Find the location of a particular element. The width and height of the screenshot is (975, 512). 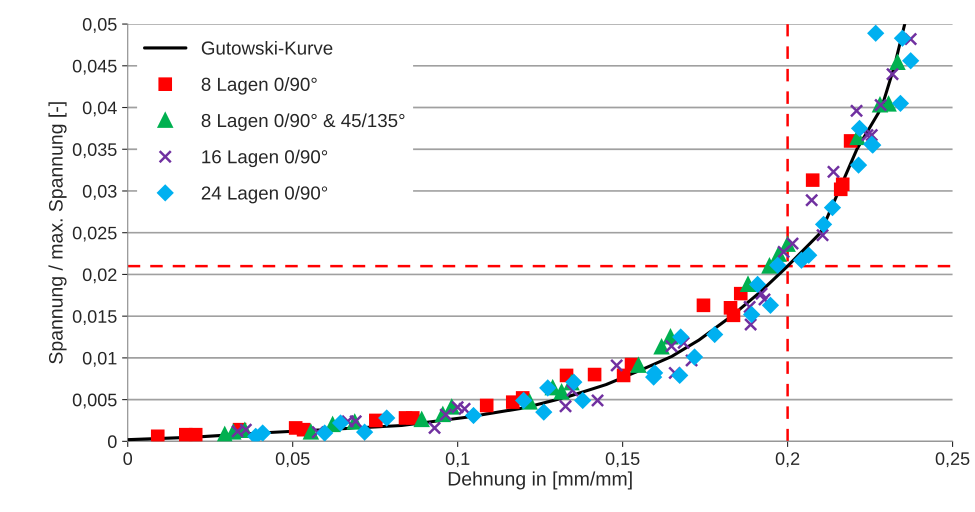

legend-label: 24 Lagen 0/90° is located at coordinates (265, 195).